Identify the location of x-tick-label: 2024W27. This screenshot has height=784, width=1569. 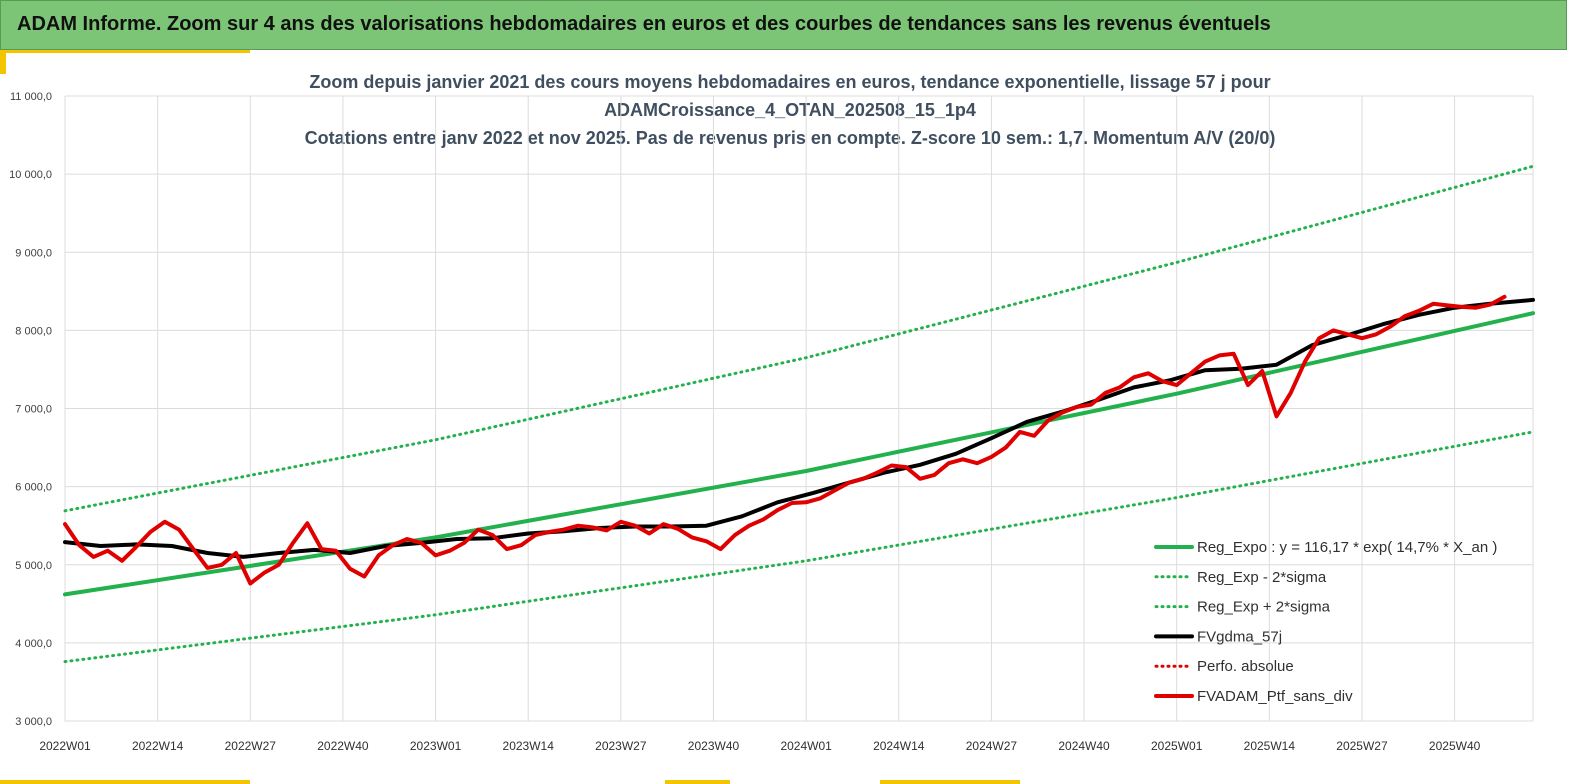
(992, 746).